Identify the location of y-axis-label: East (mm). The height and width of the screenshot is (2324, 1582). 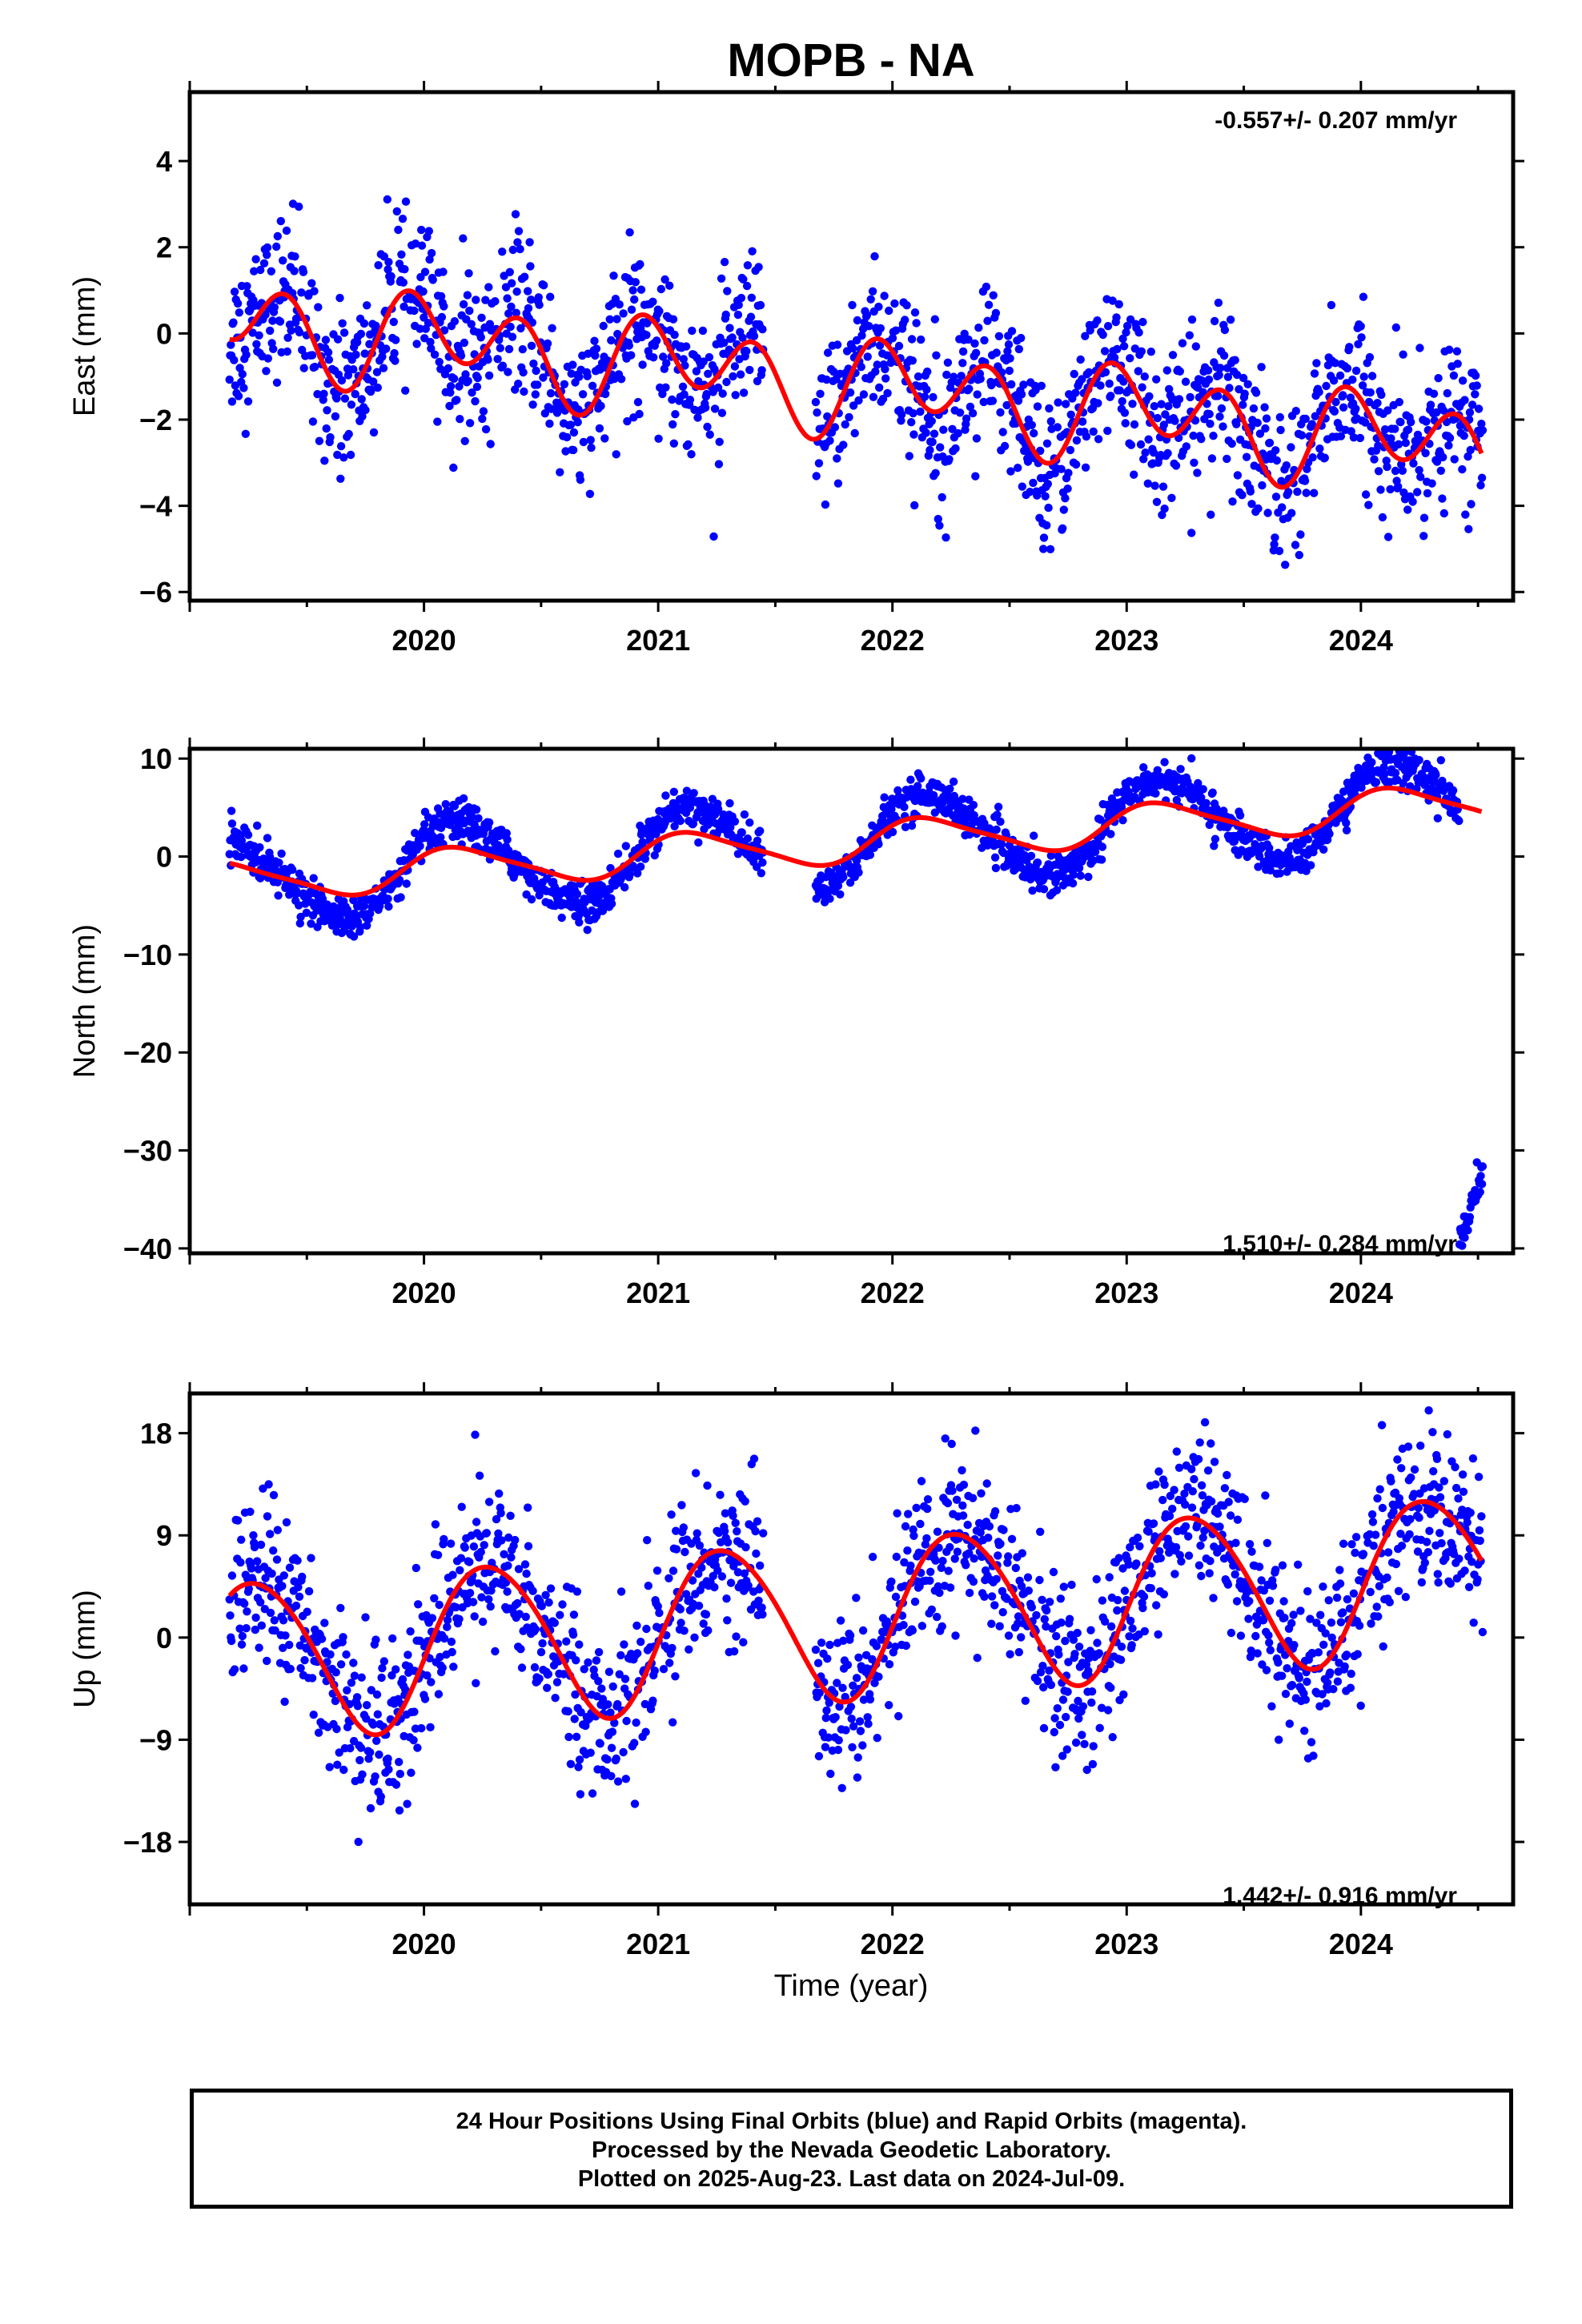
(85, 346).